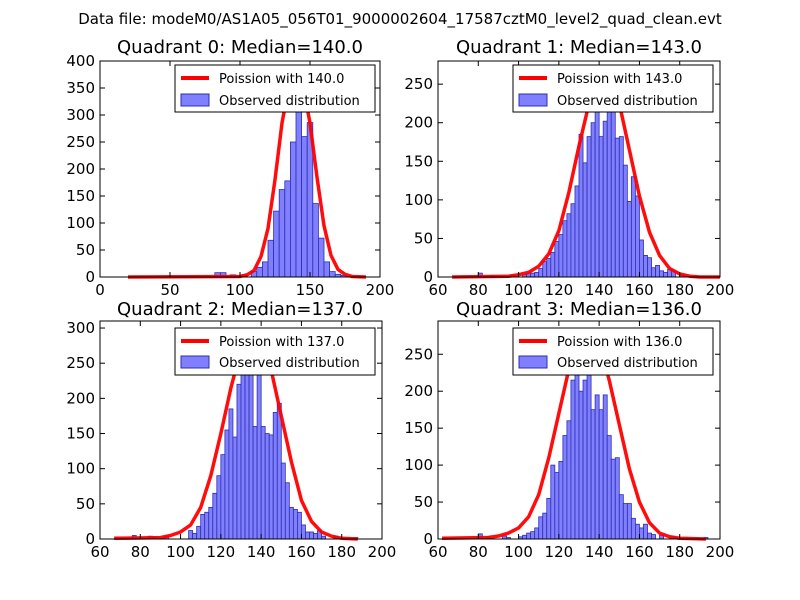 The image size is (800, 600). What do you see at coordinates (195, 100) in the screenshot?
I see `legend-bars-swatch` at bounding box center [195, 100].